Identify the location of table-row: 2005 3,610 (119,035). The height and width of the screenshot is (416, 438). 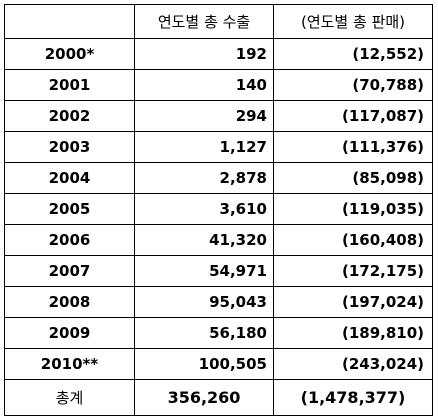
(218, 209).